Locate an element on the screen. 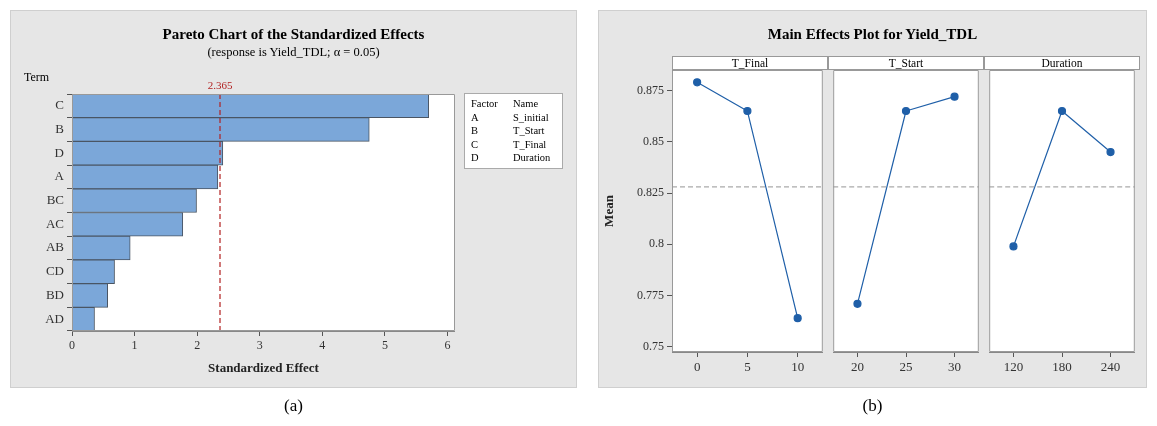 The width and height of the screenshot is (1157, 426). text: (a) is located at coordinates (293, 406).